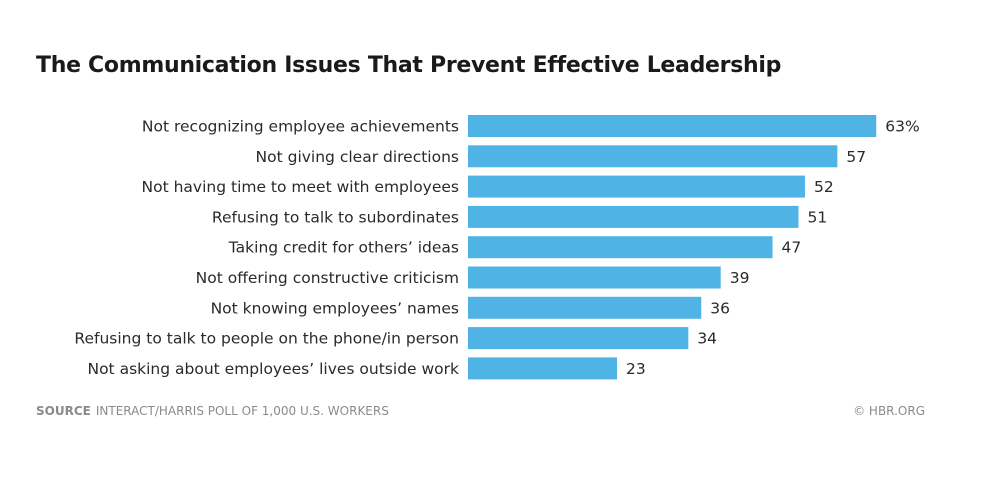  I want to click on category-label-7: Not knowing employees’ names, so click(335, 308).